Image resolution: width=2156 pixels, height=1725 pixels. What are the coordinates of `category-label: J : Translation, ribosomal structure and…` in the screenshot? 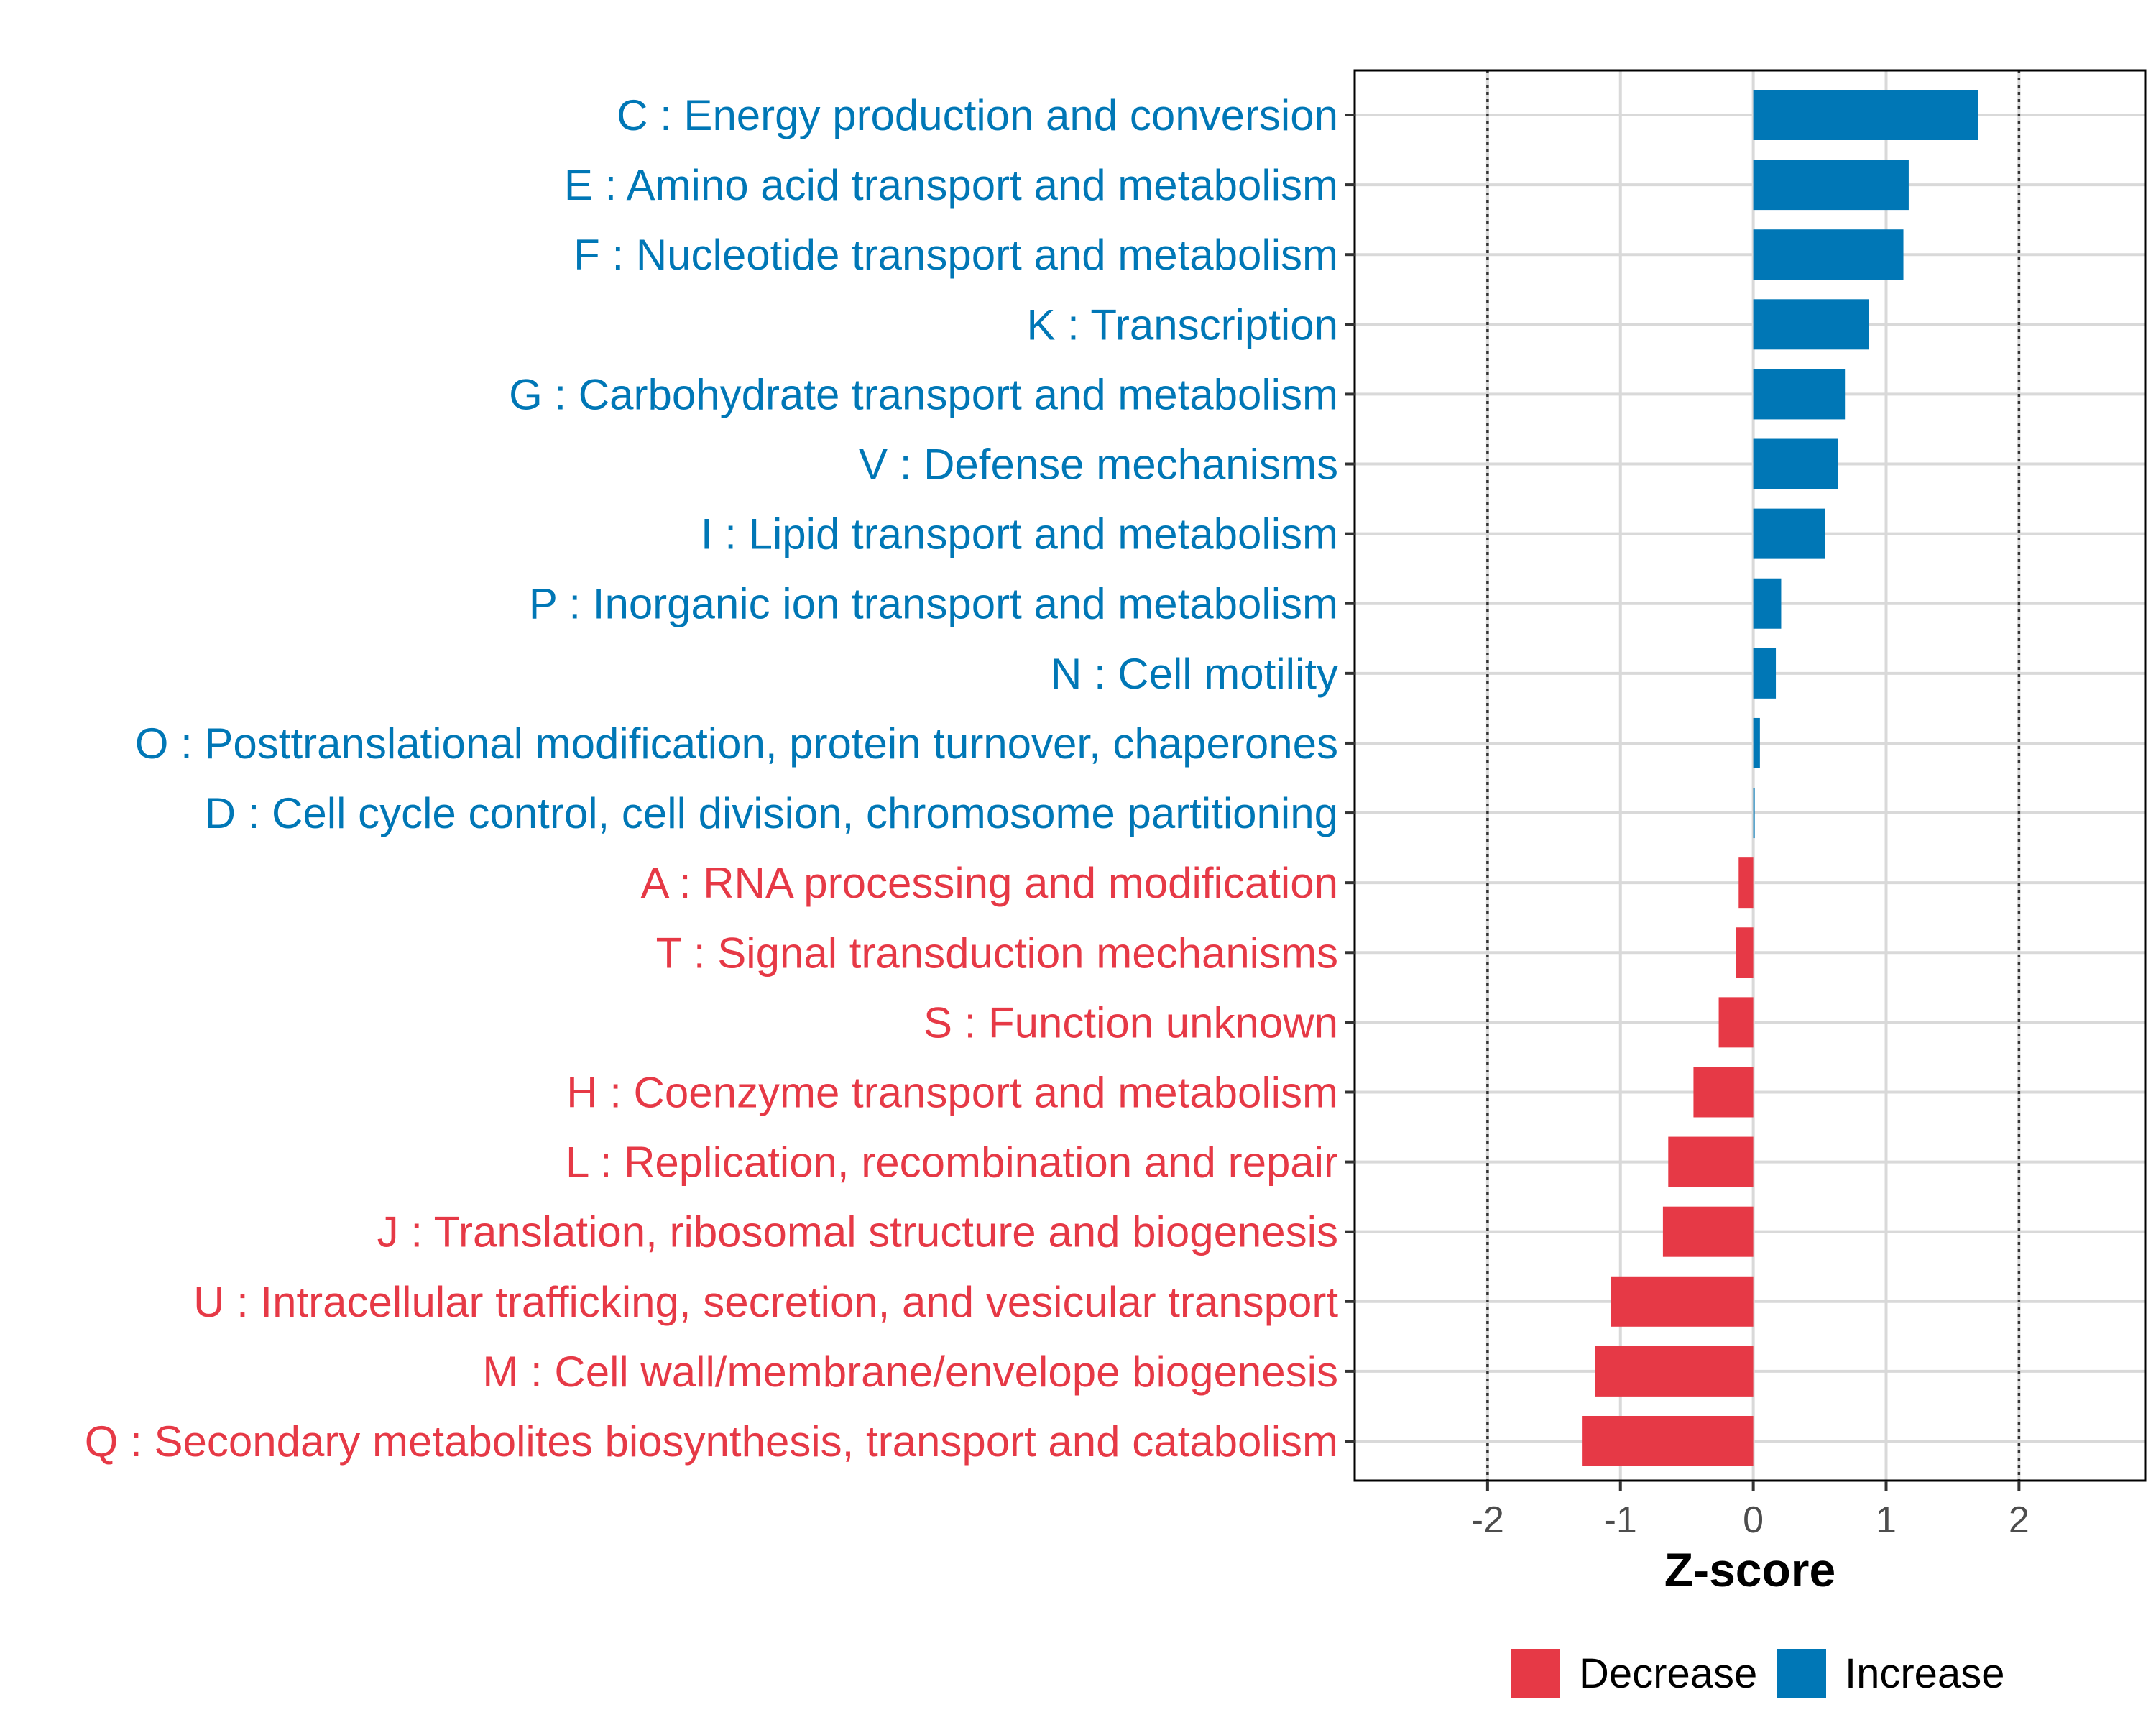 It's located at (857, 1232).